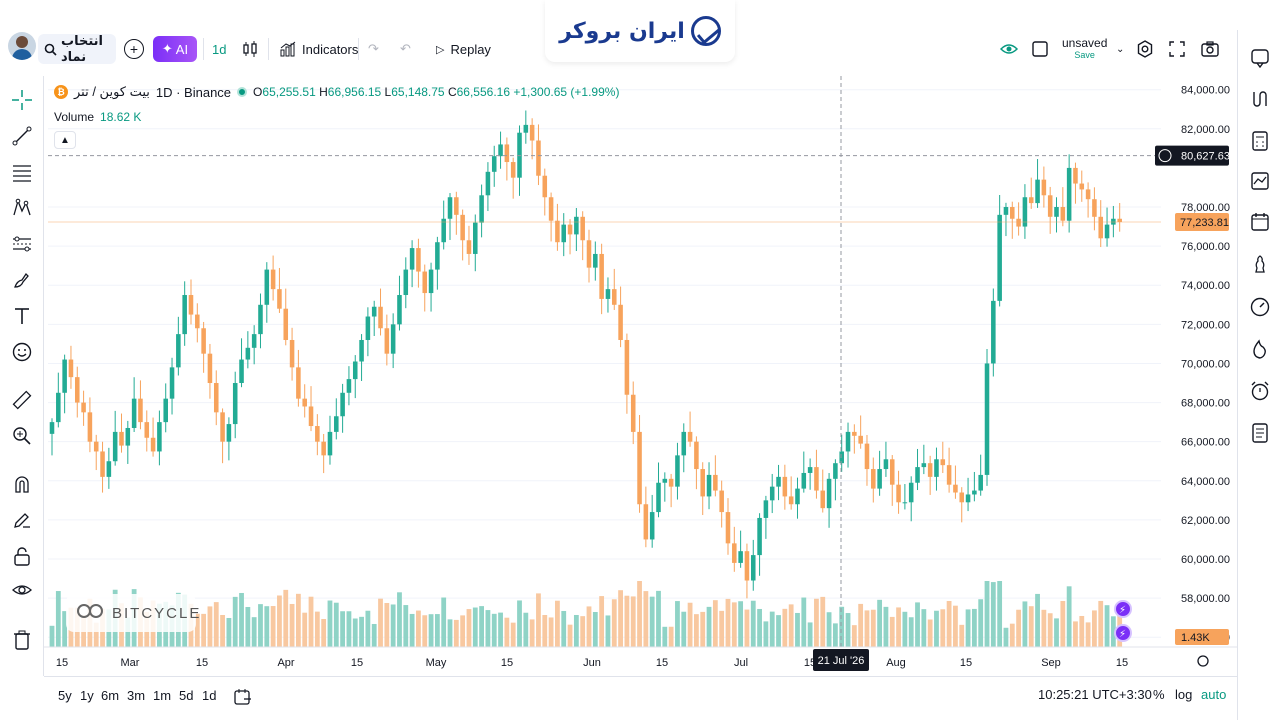 The height and width of the screenshot is (720, 1280). Describe the element at coordinates (1040, 49) in the screenshot. I see `layout-button` at that location.